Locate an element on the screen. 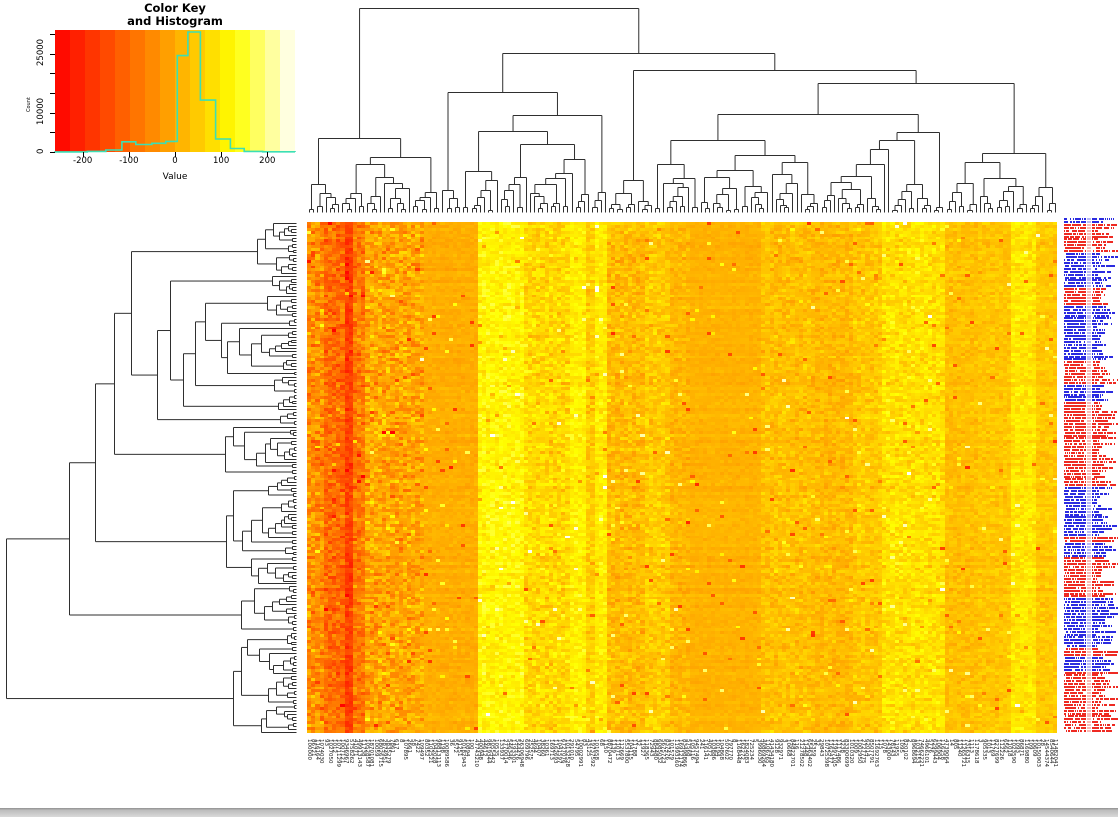  color-key-ylabel: Count is located at coordinates (29, 104).